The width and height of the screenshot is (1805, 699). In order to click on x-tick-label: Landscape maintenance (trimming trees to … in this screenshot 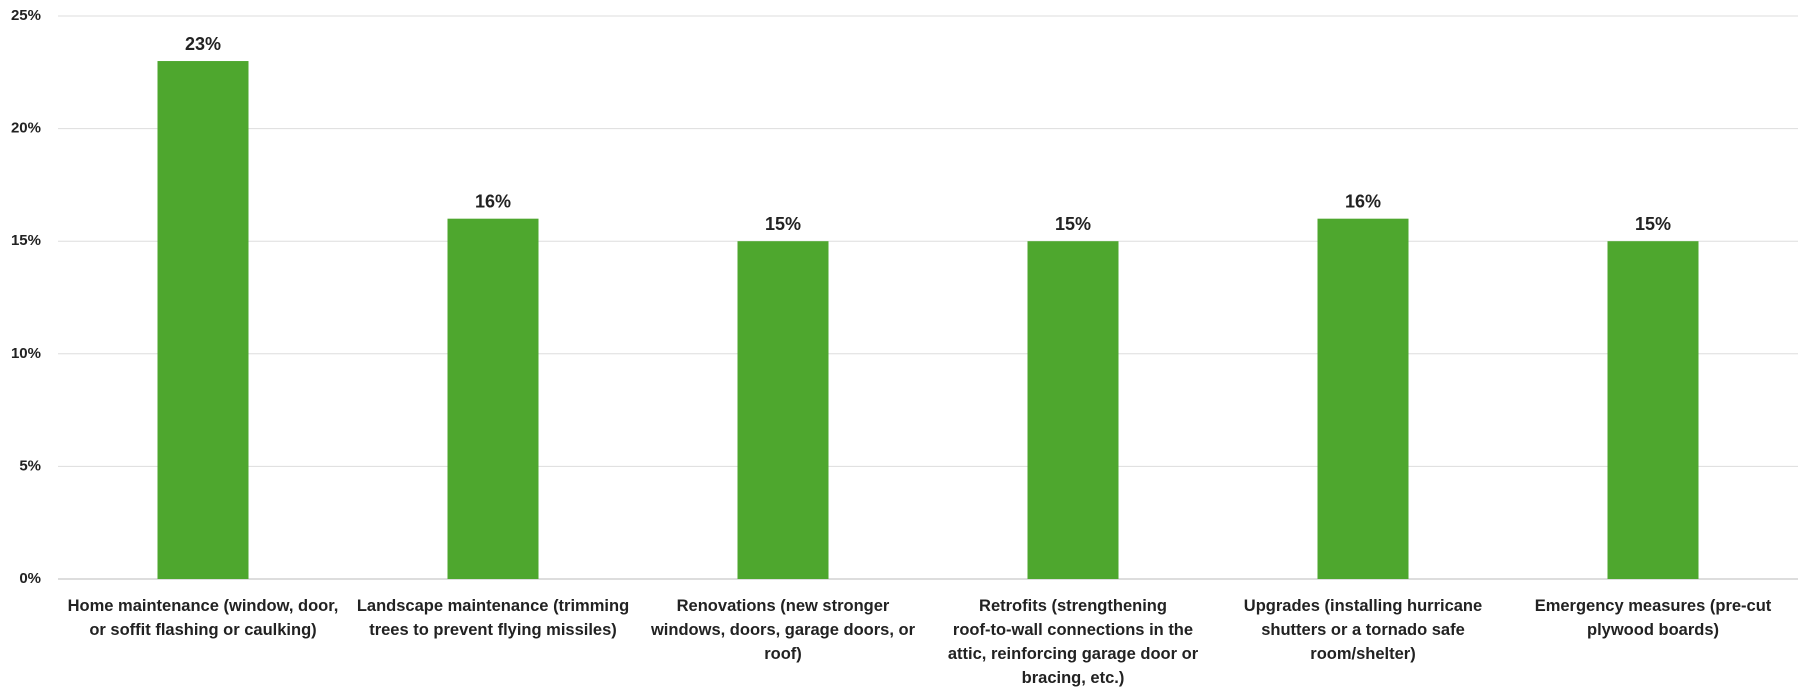, I will do `click(493, 618)`.